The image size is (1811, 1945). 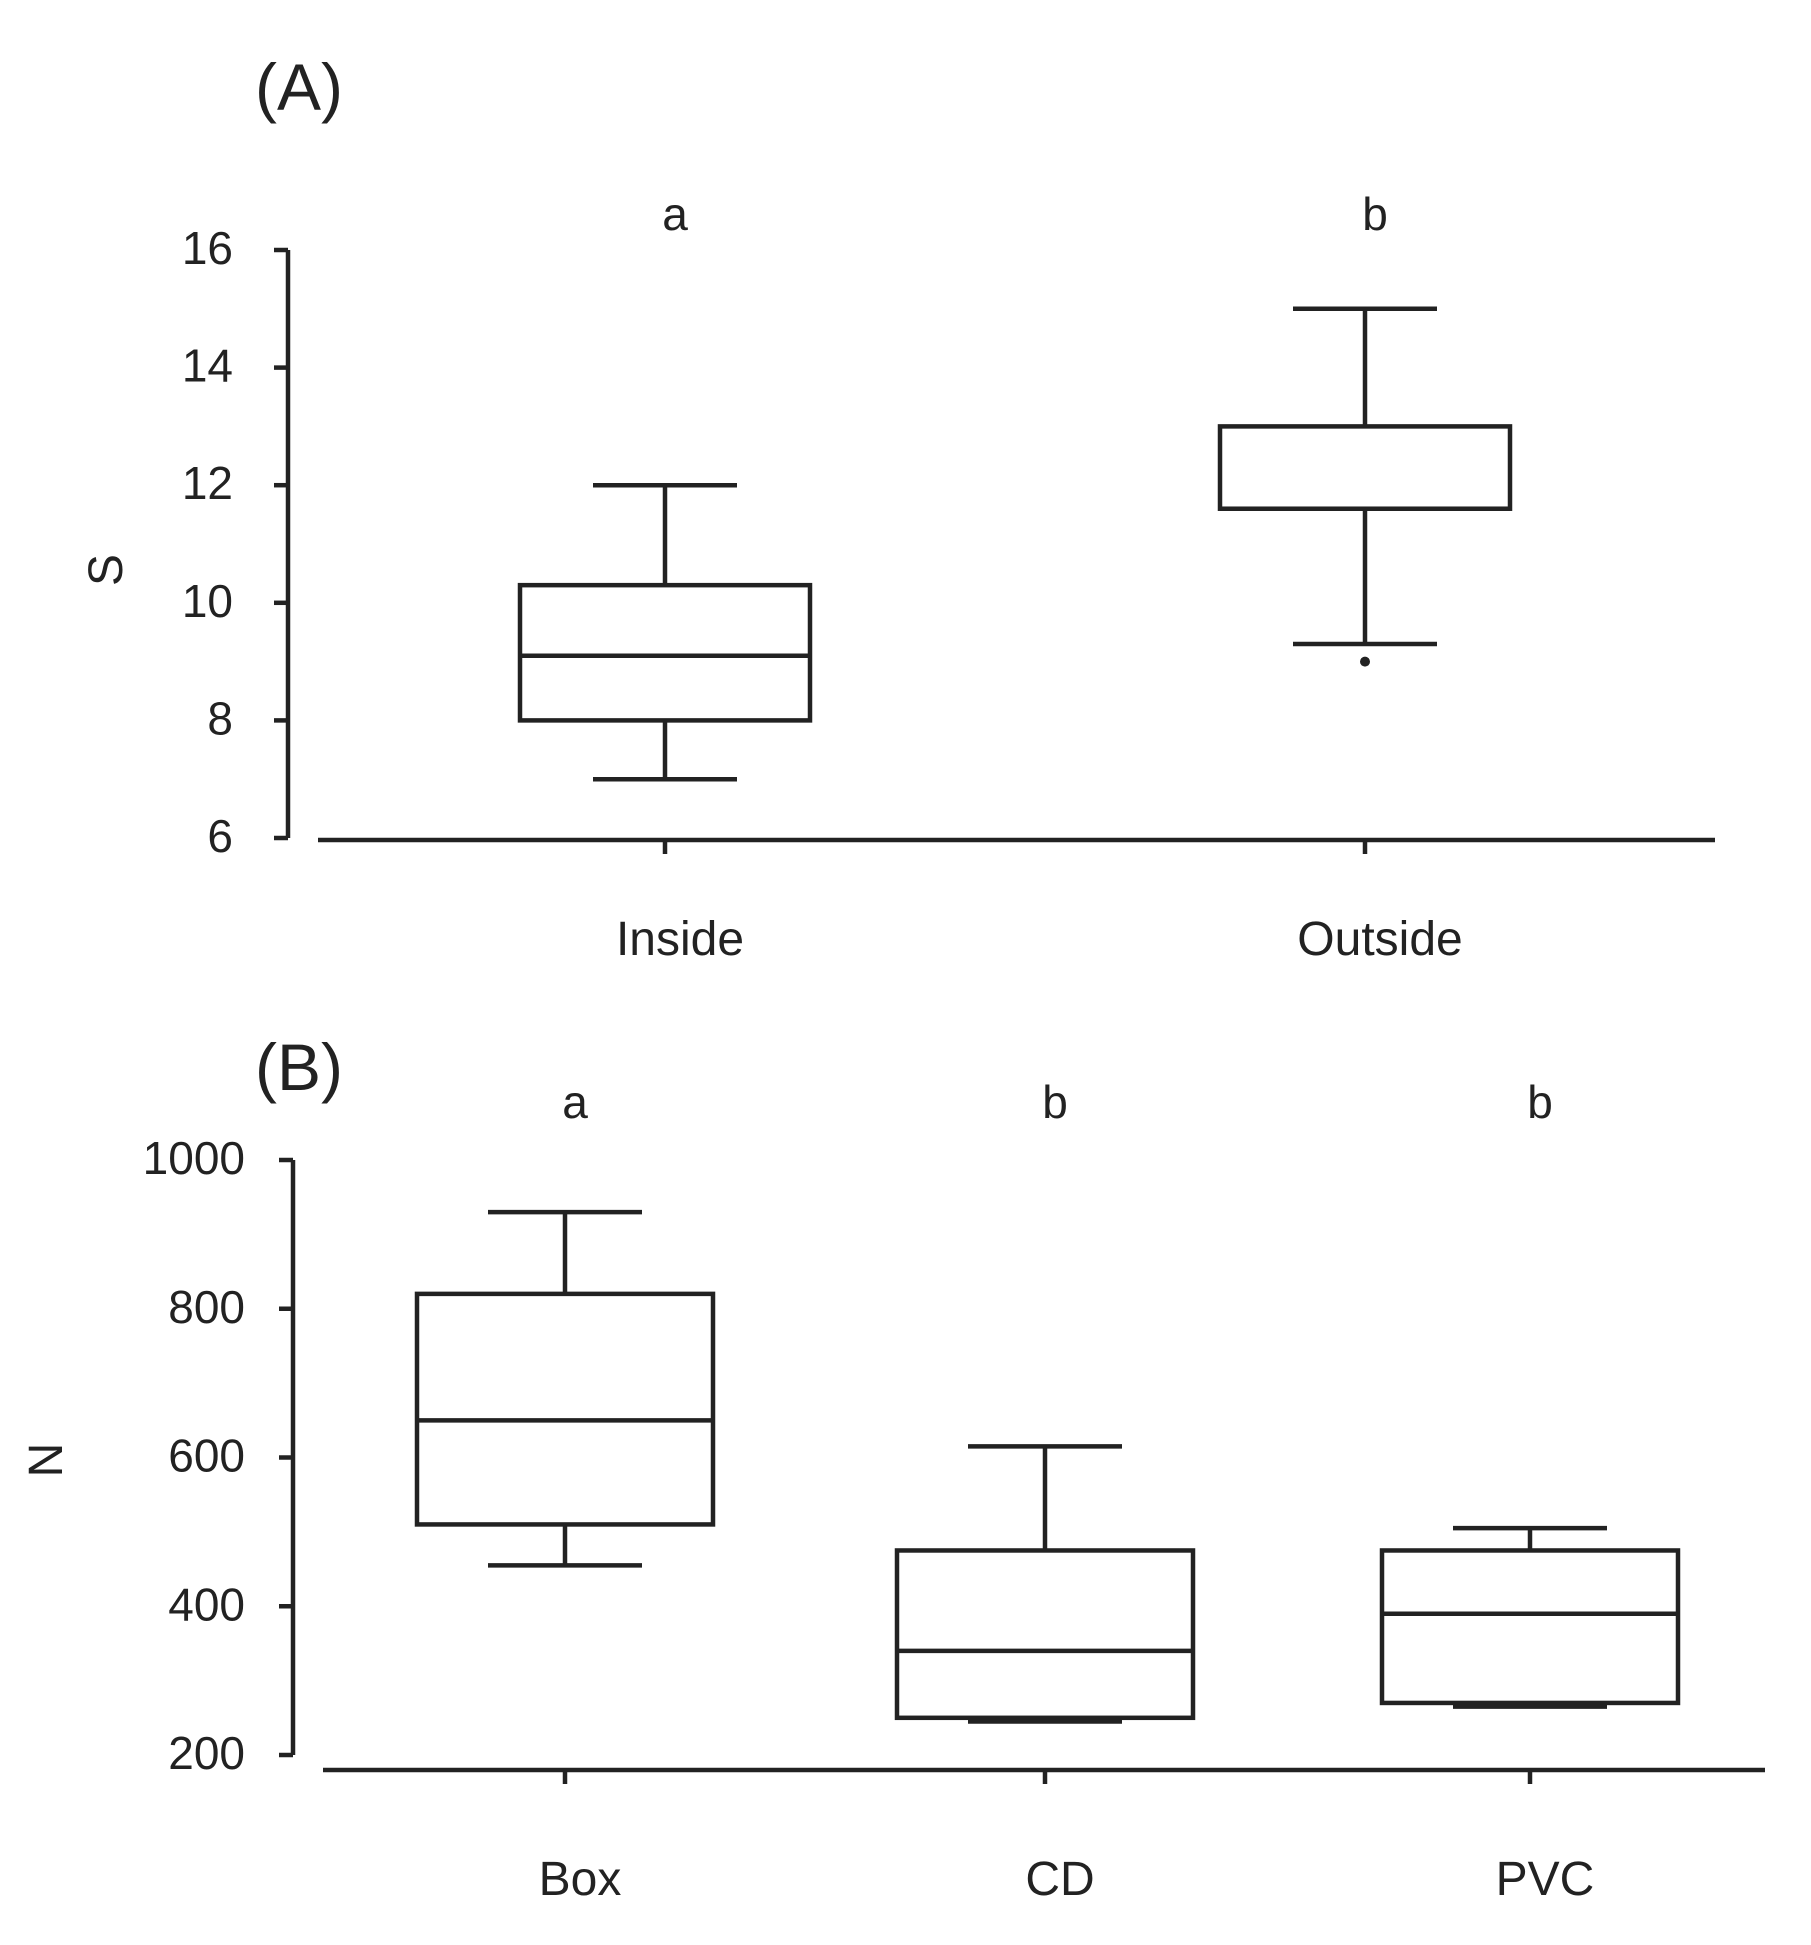 What do you see at coordinates (206, 1604) in the screenshot?
I see `y-tick-label: 400` at bounding box center [206, 1604].